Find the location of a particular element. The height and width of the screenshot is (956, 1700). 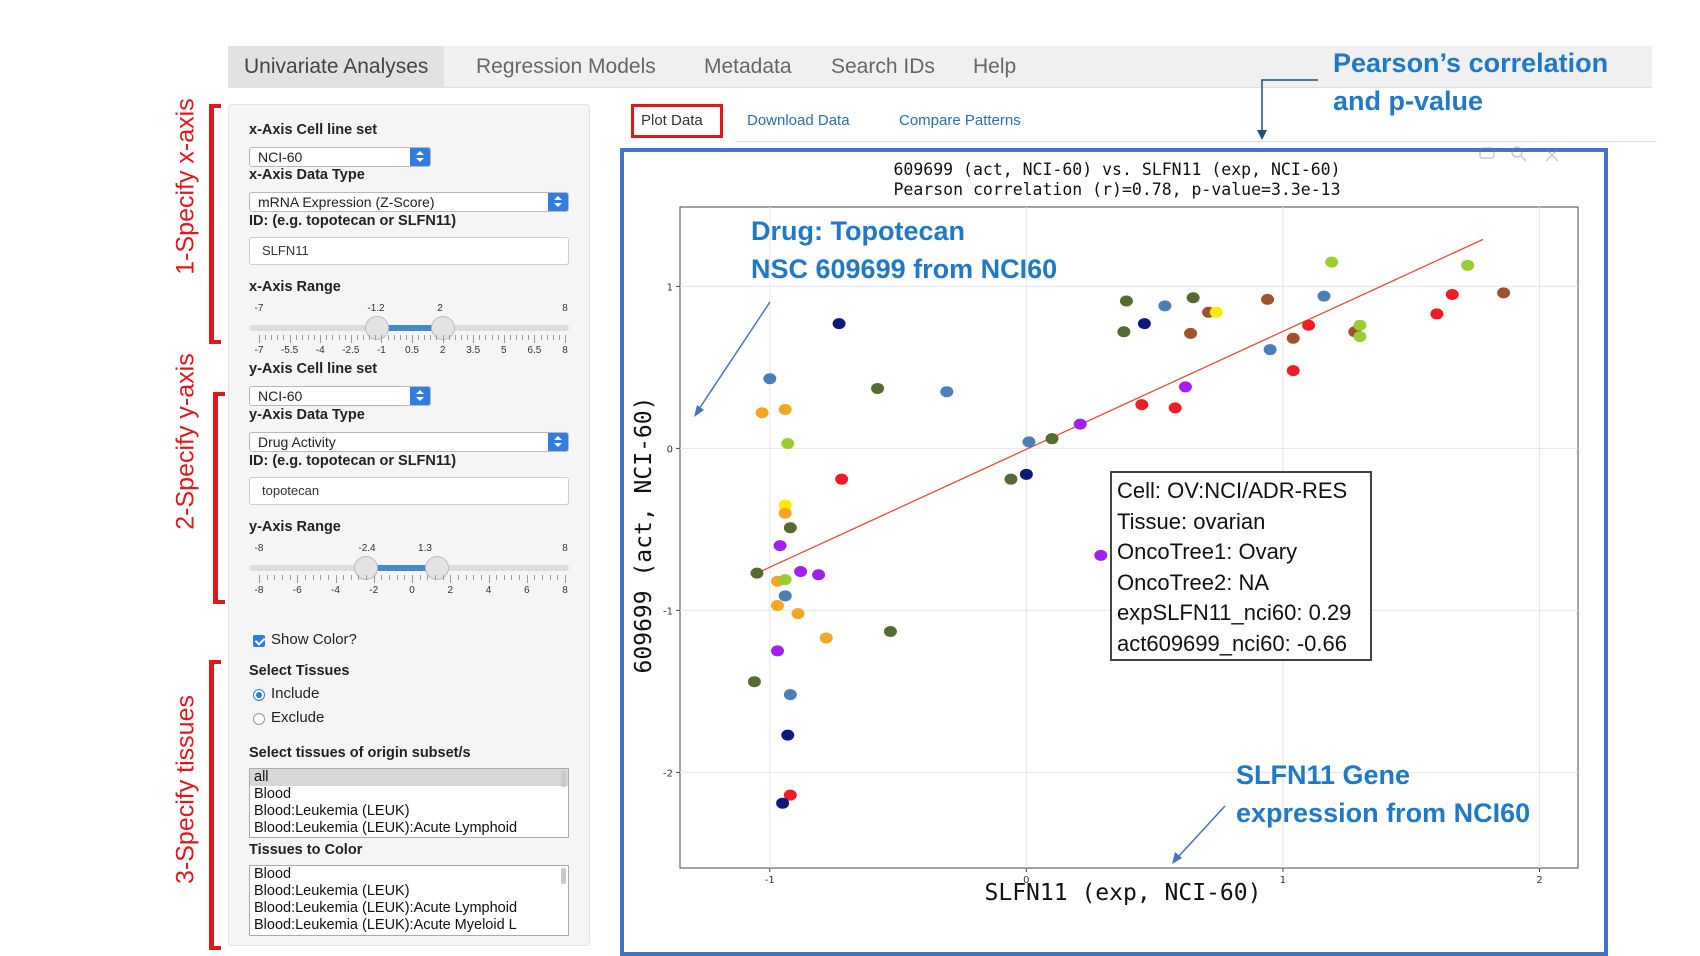

list-item: all is located at coordinates (409, 777).